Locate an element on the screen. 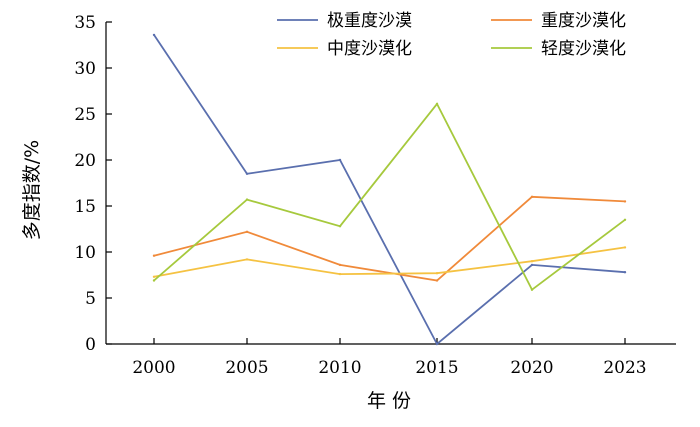 The height and width of the screenshot is (427, 700). legend-label: 重度沙漠化 is located at coordinates (583, 21).